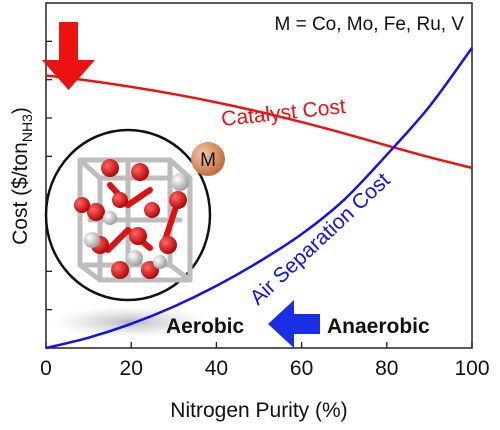 This screenshot has width=500, height=430. Describe the element at coordinates (131, 368) in the screenshot. I see `x-tick-label: 20` at that location.